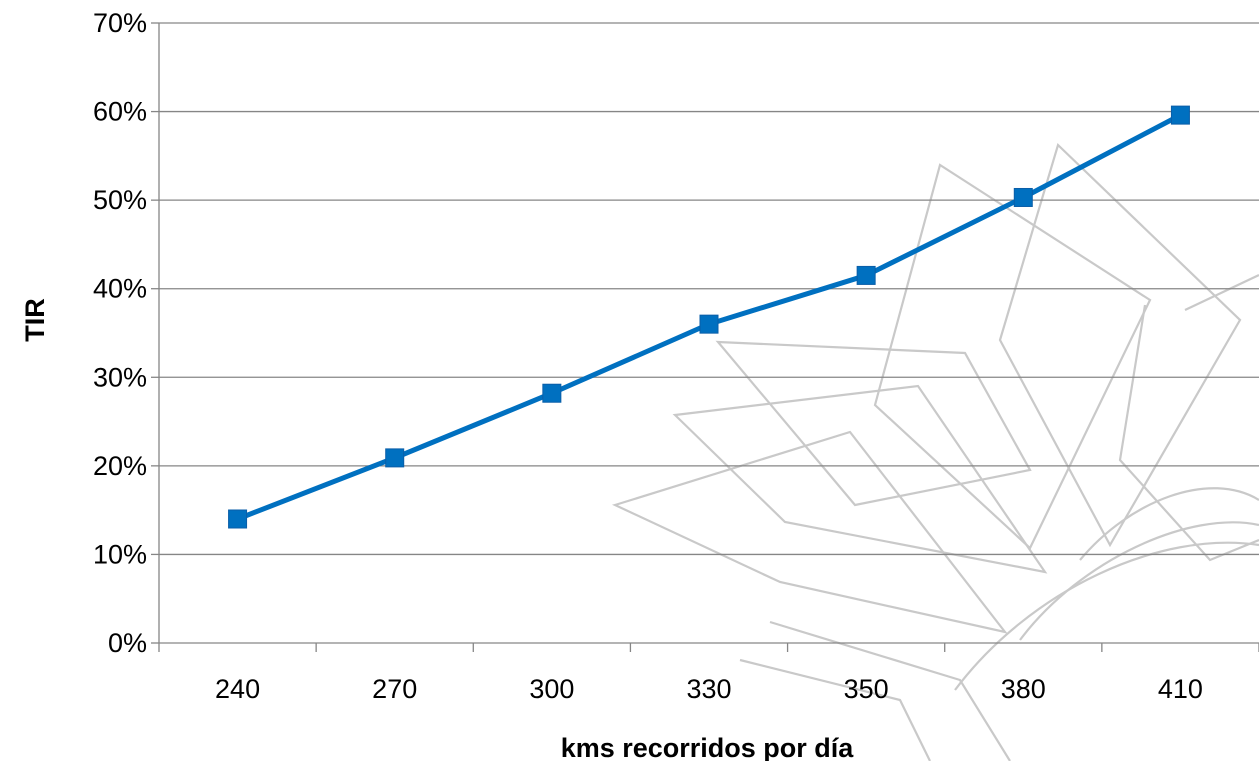  I want to click on y-tick-label: 10%, so click(120, 554).